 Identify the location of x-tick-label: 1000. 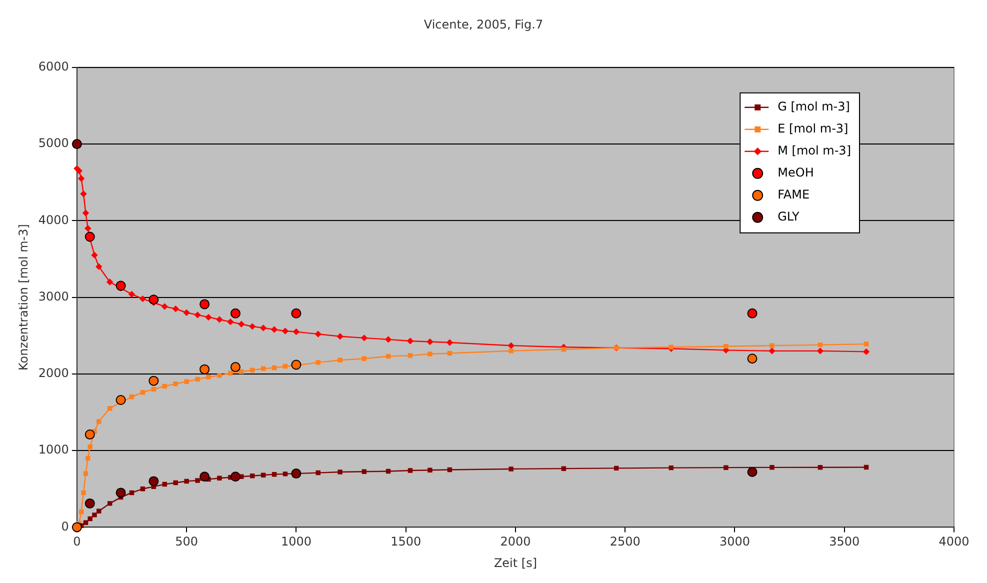
(296, 541).